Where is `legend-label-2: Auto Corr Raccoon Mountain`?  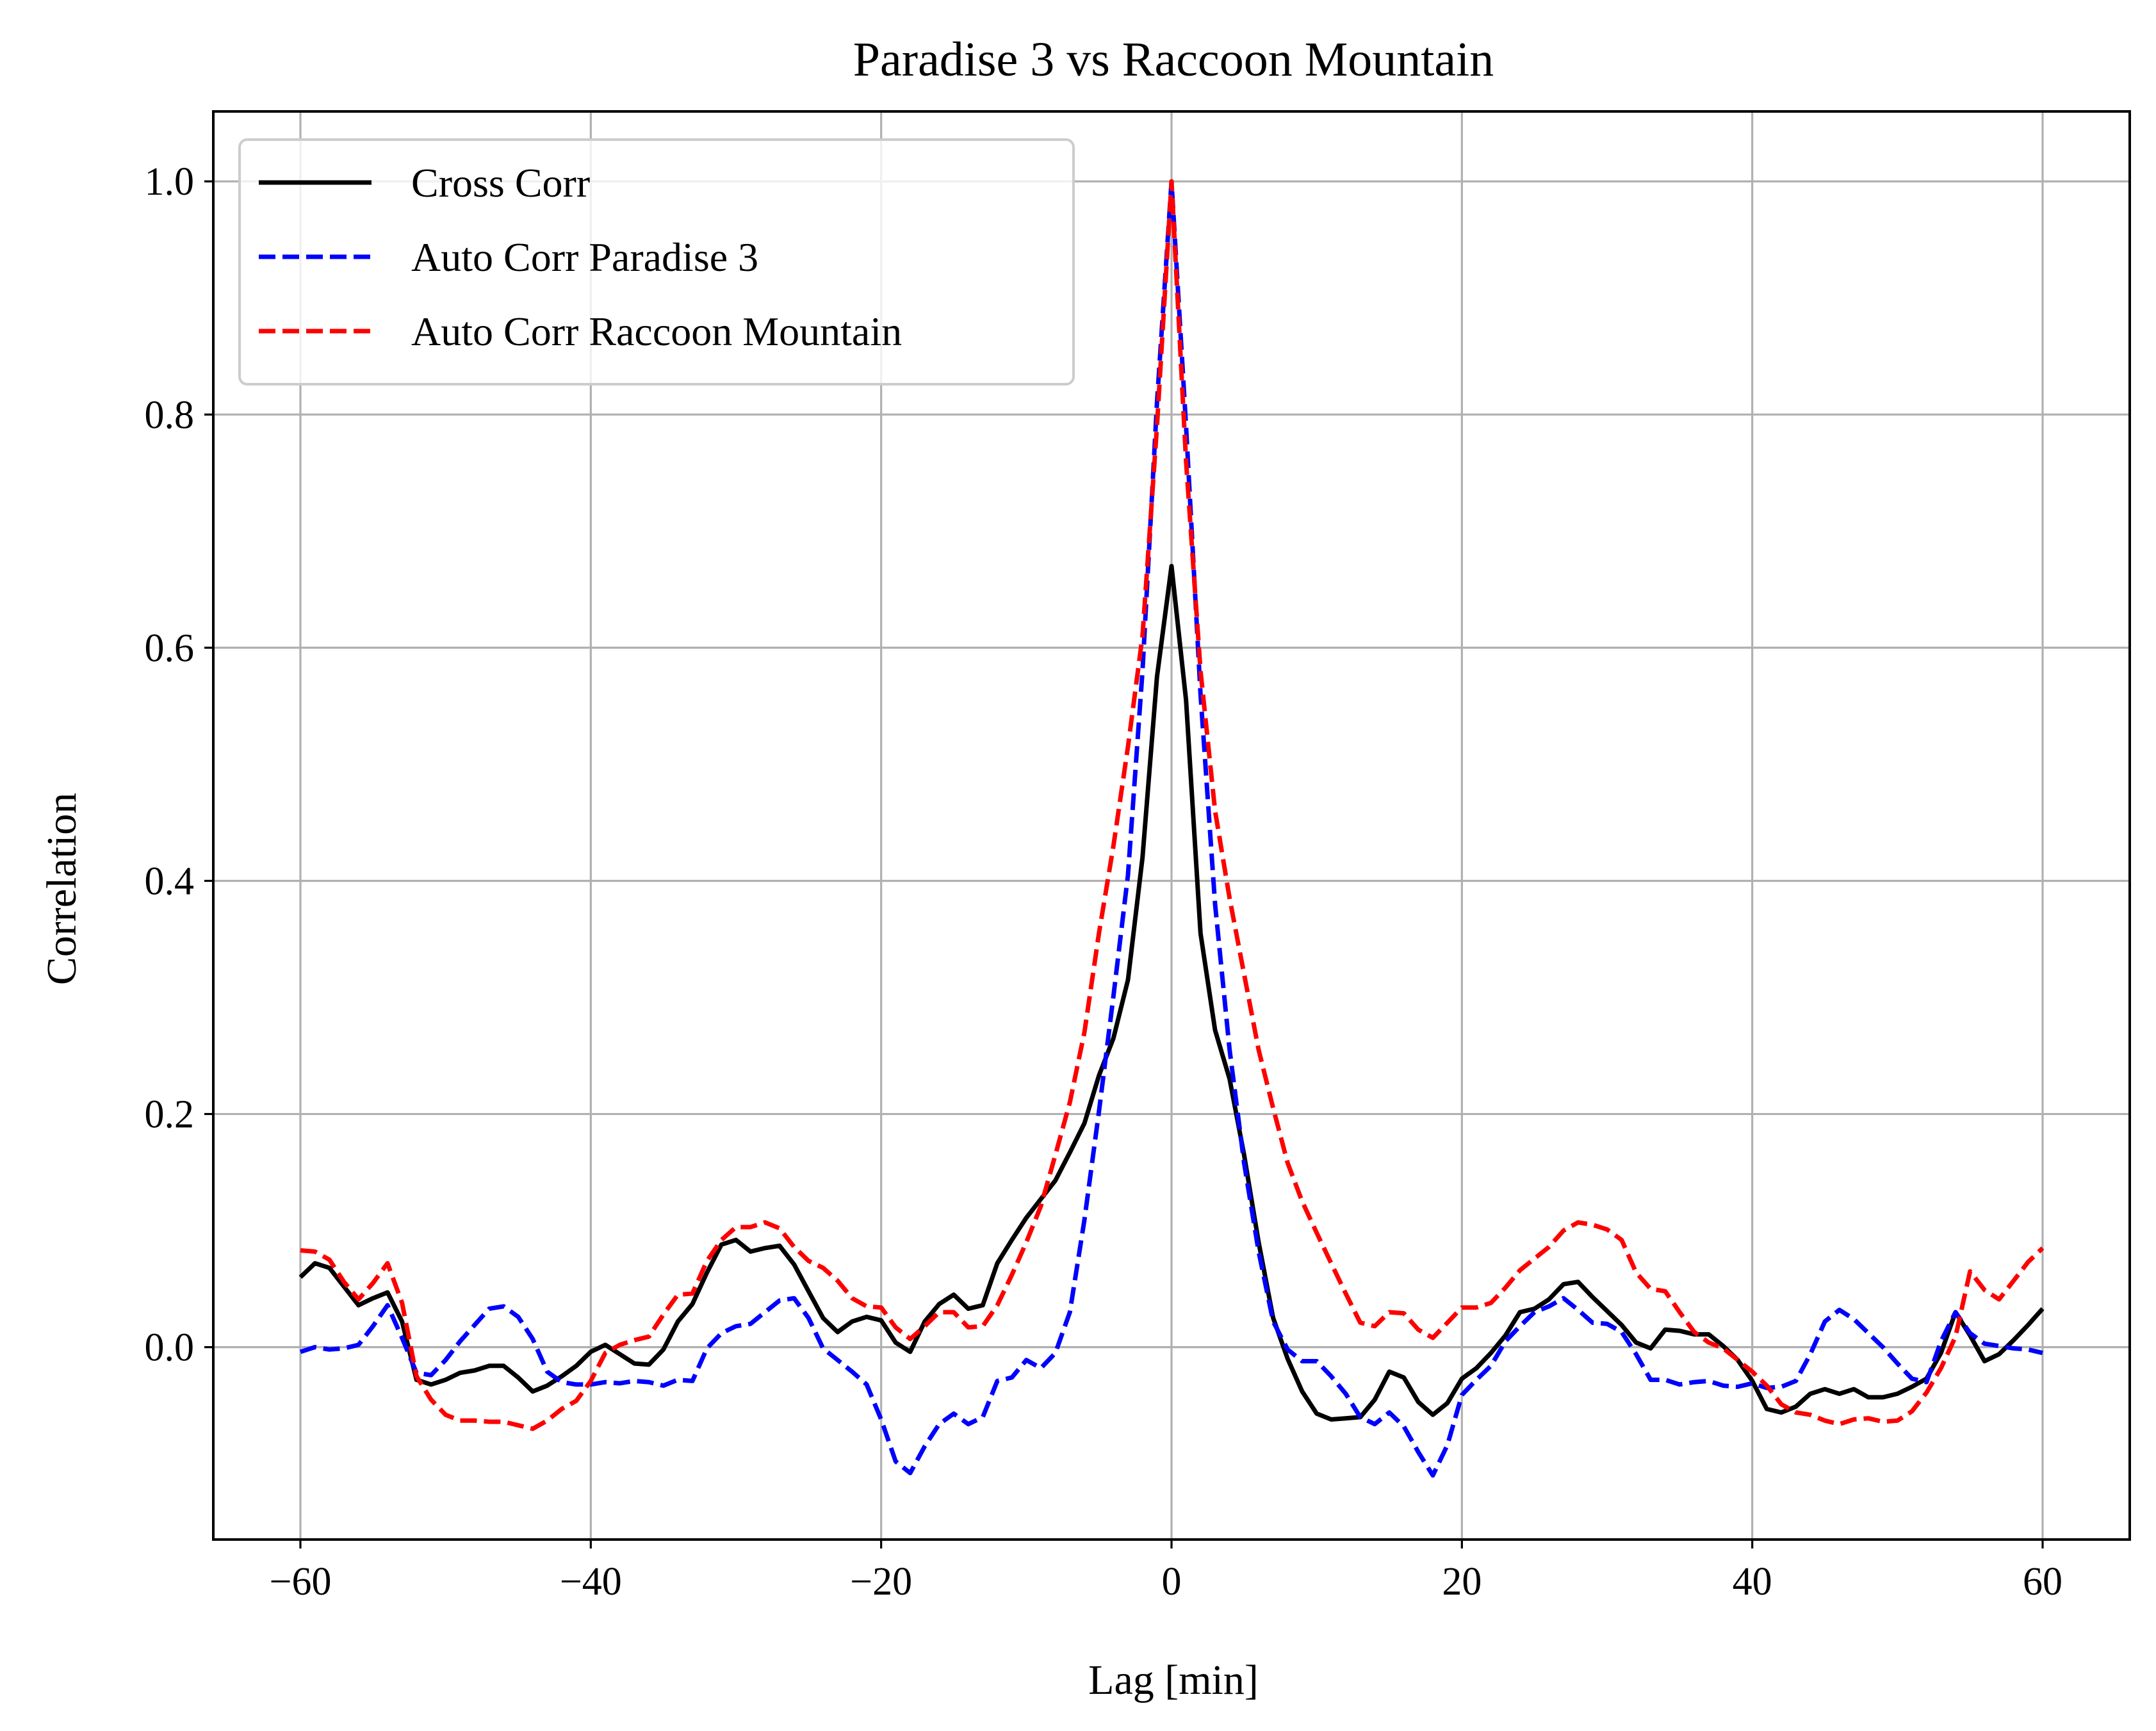
legend-label-2: Auto Corr Raccoon Mountain is located at coordinates (656, 331).